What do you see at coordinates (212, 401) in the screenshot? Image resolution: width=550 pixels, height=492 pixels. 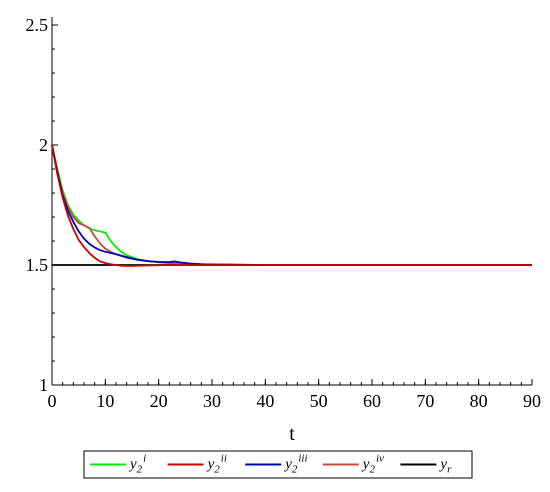 I see `x-tick-label: 30` at bounding box center [212, 401].